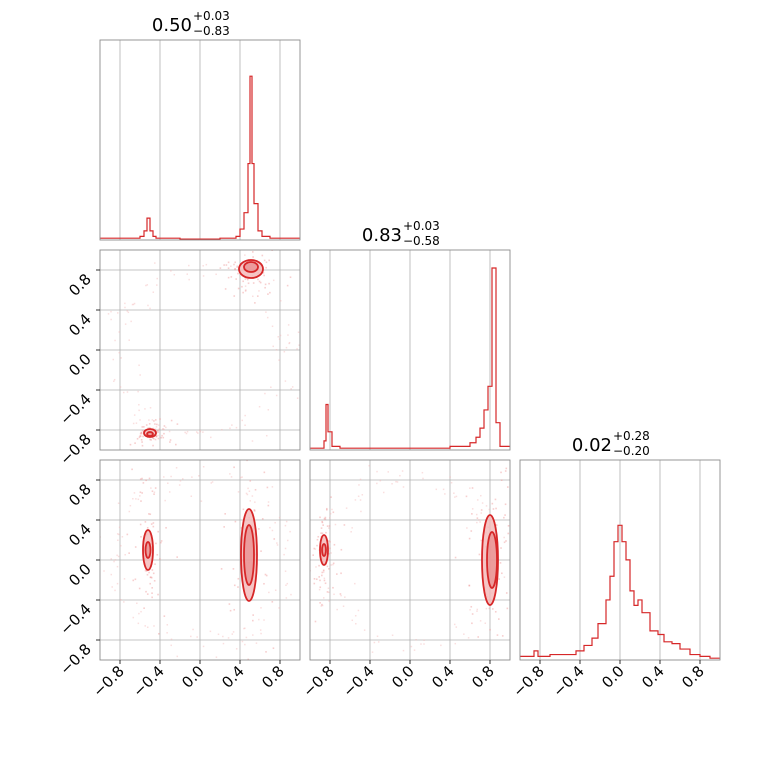 Image resolution: width=760 pixels, height=760 pixels. I want to click on y-tick-label: 0.8, so click(80, 495).